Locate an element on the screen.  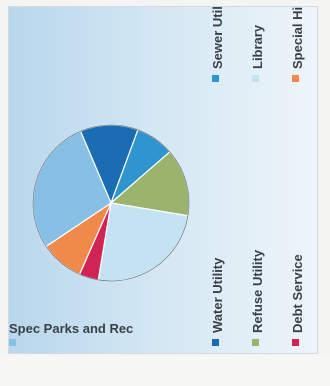
legend-item-water-utility: Water Utility is located at coordinates (217, 301).